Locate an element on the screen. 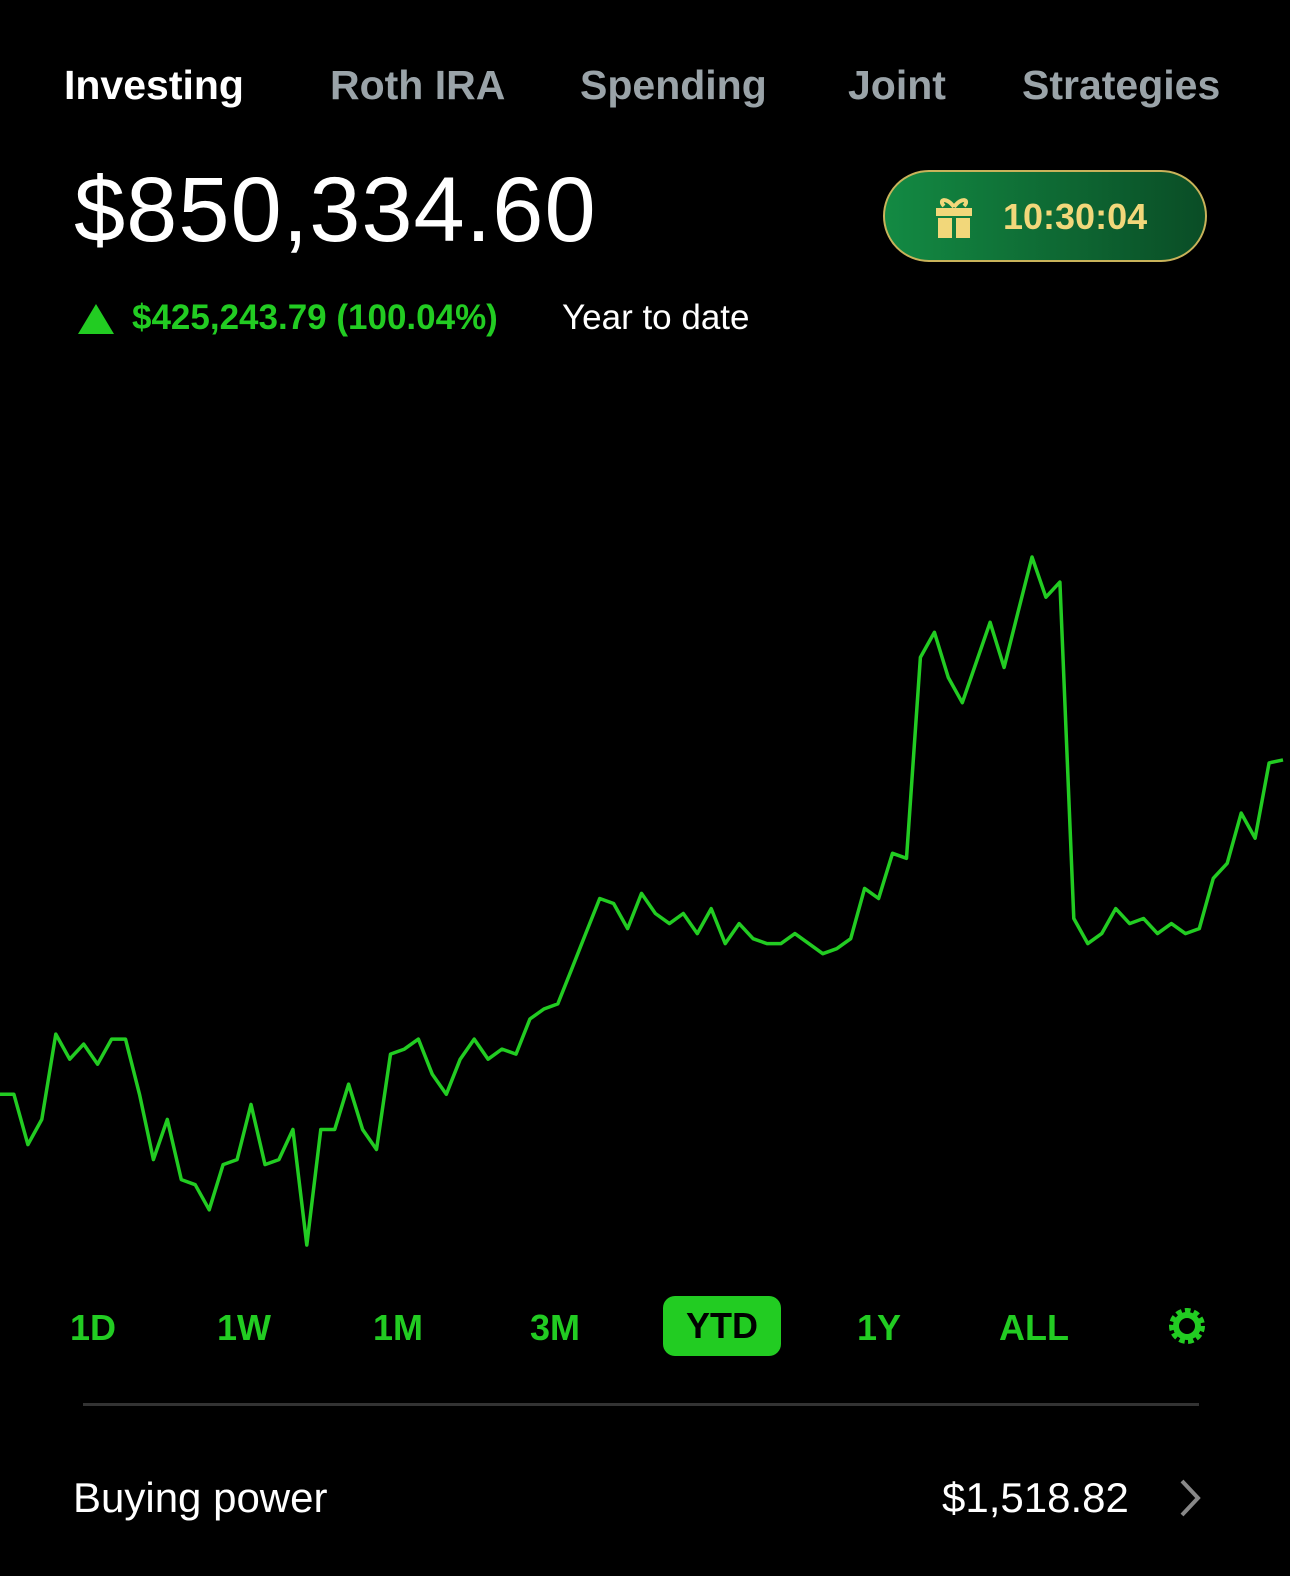  range-button: 1Y is located at coordinates (879, 1327).